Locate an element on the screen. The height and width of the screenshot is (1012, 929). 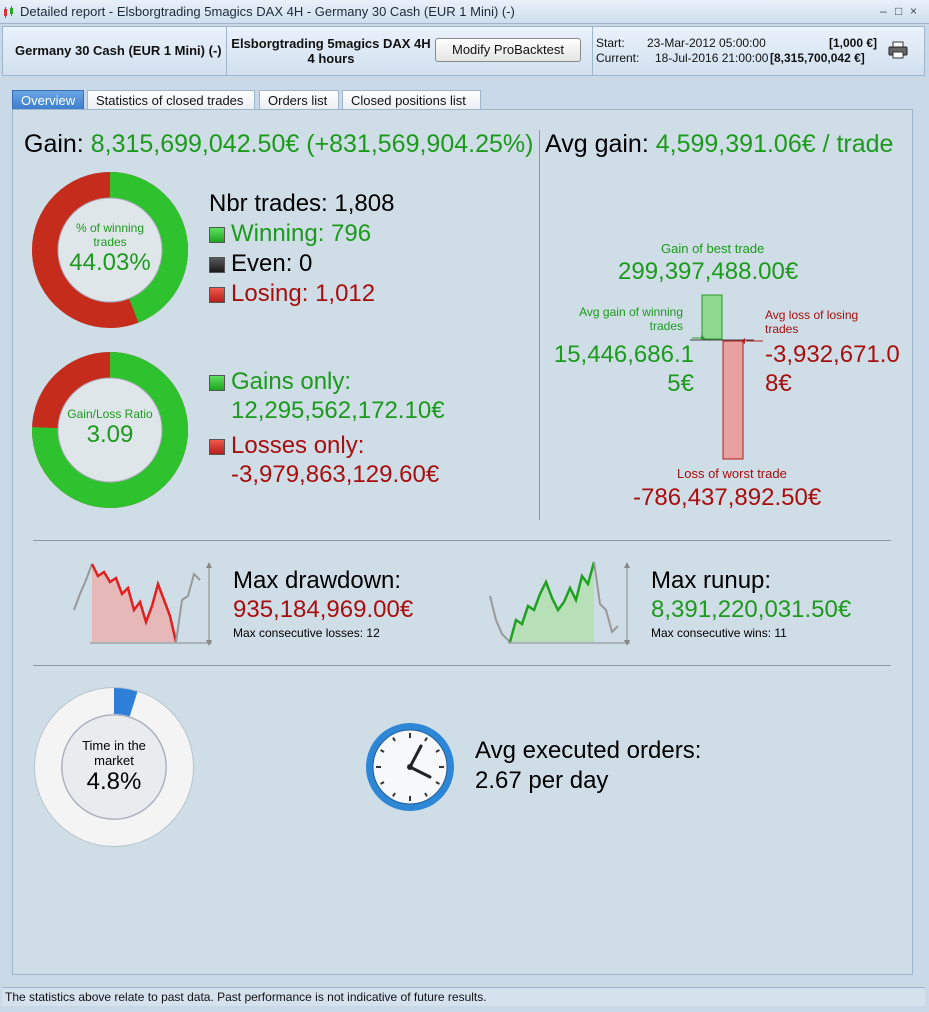
ratio-ring-text: Gain/Loss Ratio 3.09 is located at coordinates (110, 428).